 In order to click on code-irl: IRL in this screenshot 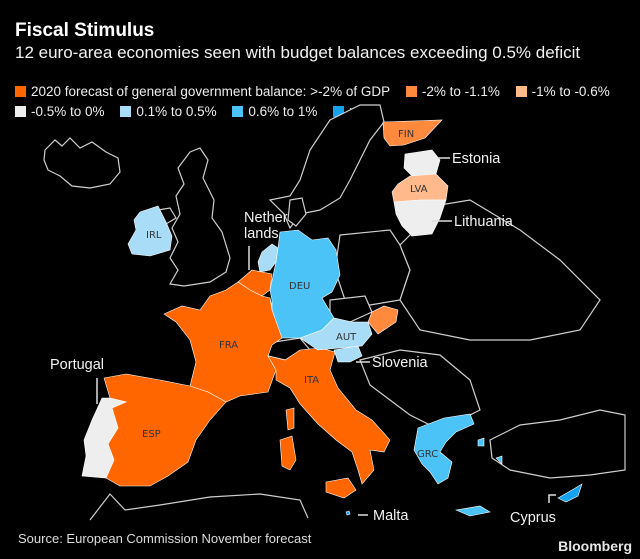, I will do `click(154, 235)`.